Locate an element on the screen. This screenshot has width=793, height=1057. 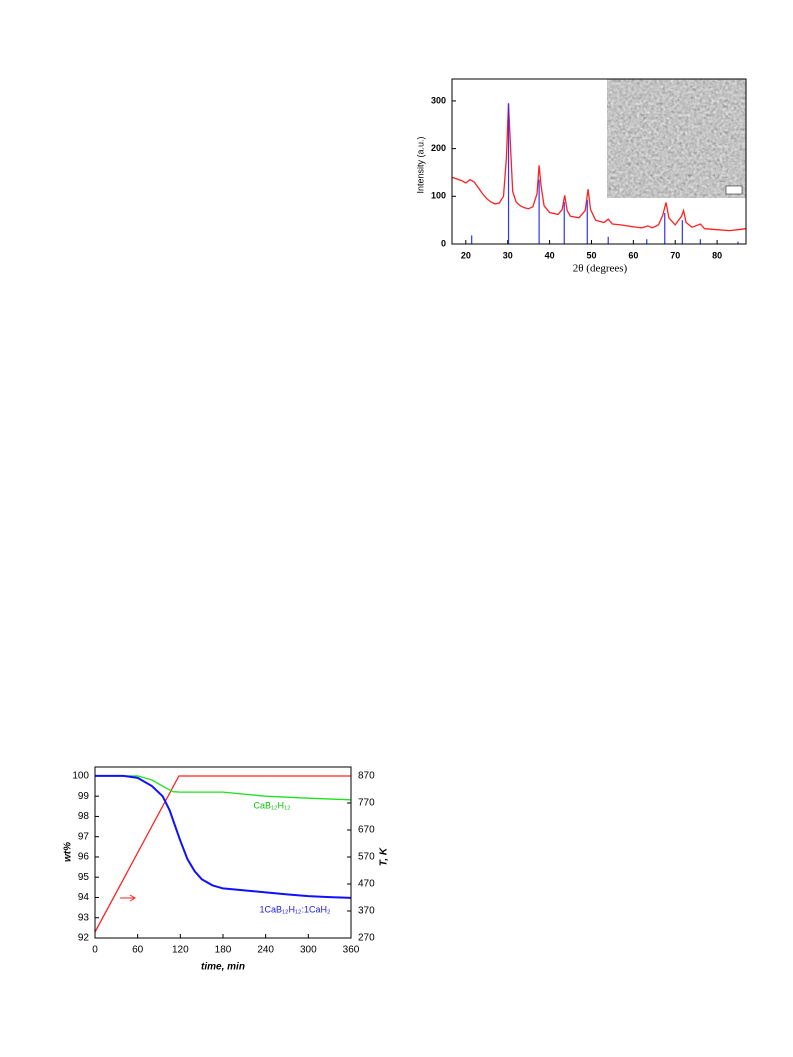
y-tick-label: 300 is located at coordinates (438, 100).